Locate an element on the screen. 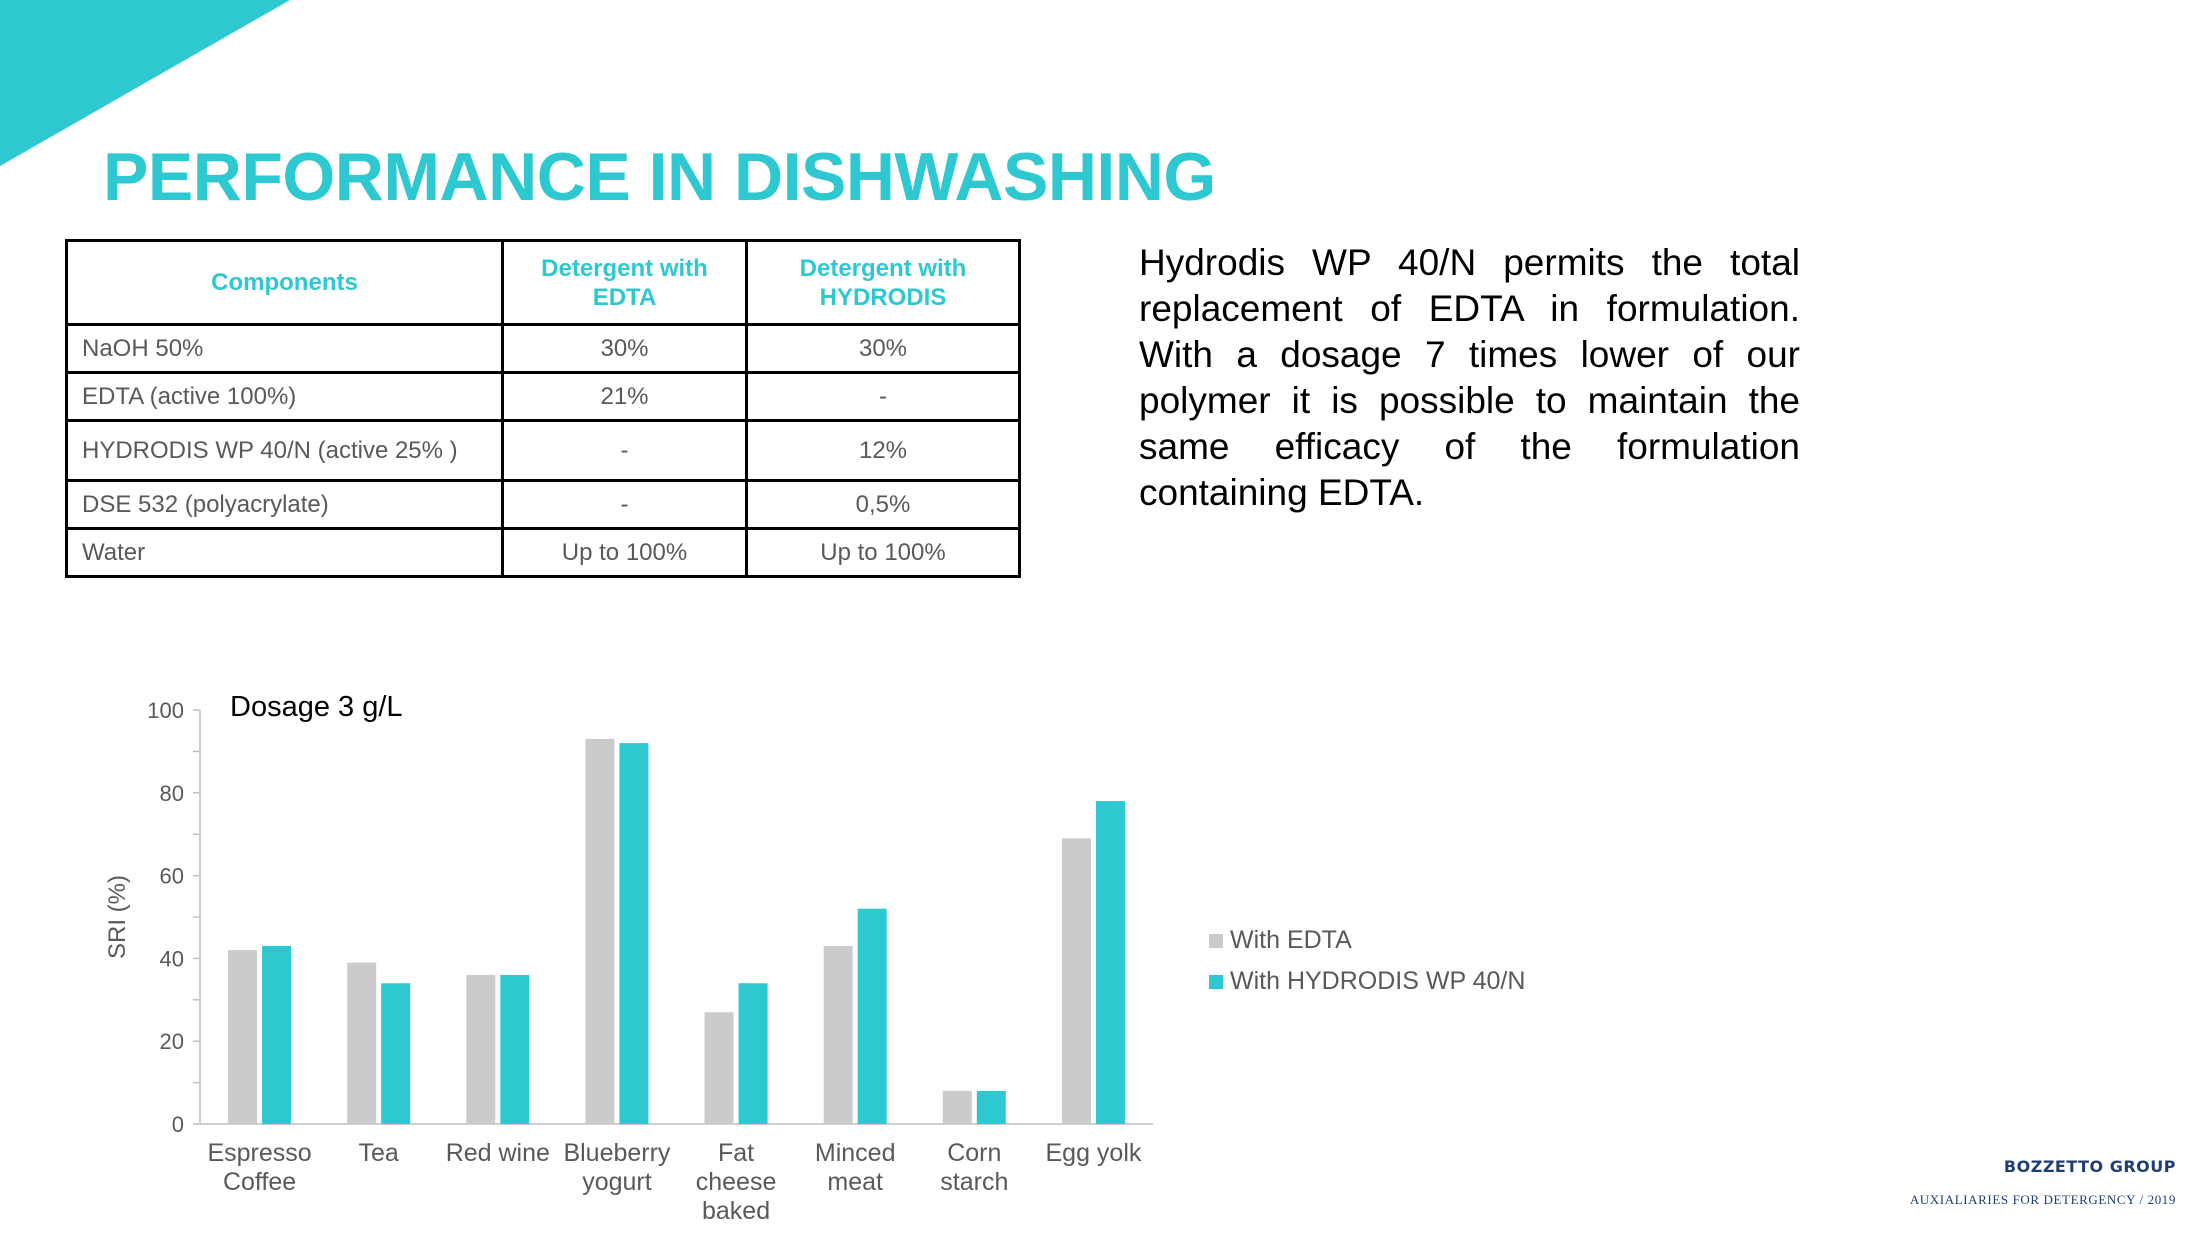 This screenshot has height=1241, width=2206. table-cell-edta: 21% is located at coordinates (624, 396).